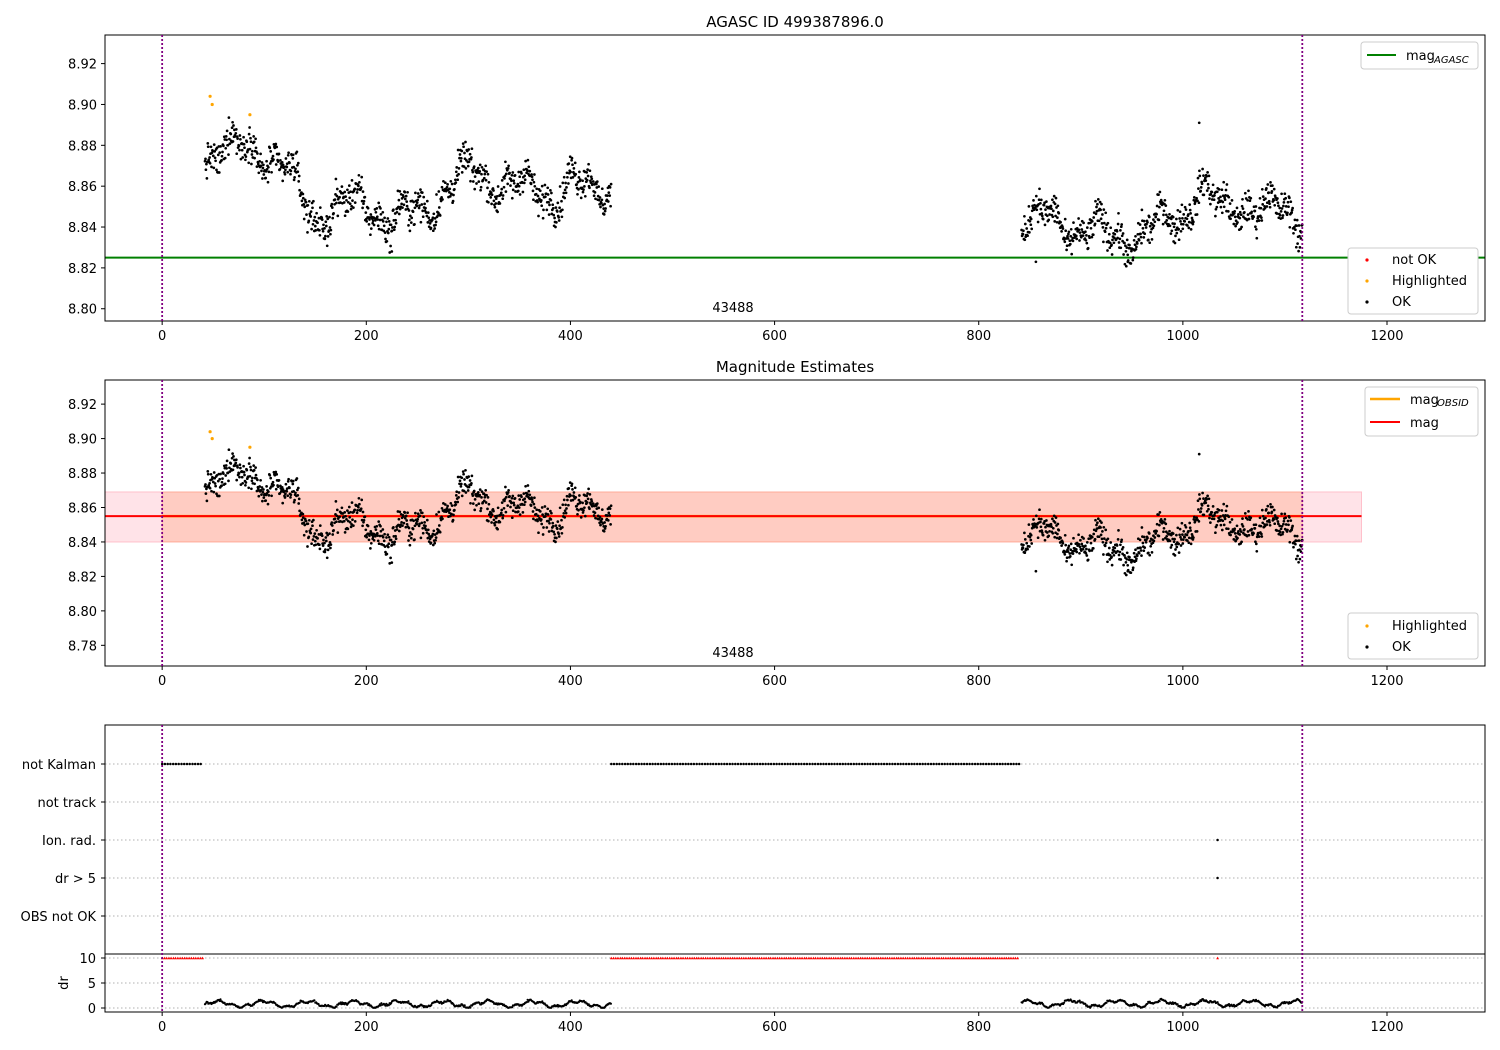 Image resolution: width=1500 pixels, height=1050 pixels. Describe the element at coordinates (1367, 260) in the screenshot. I see `legend-notok-marker` at that location.